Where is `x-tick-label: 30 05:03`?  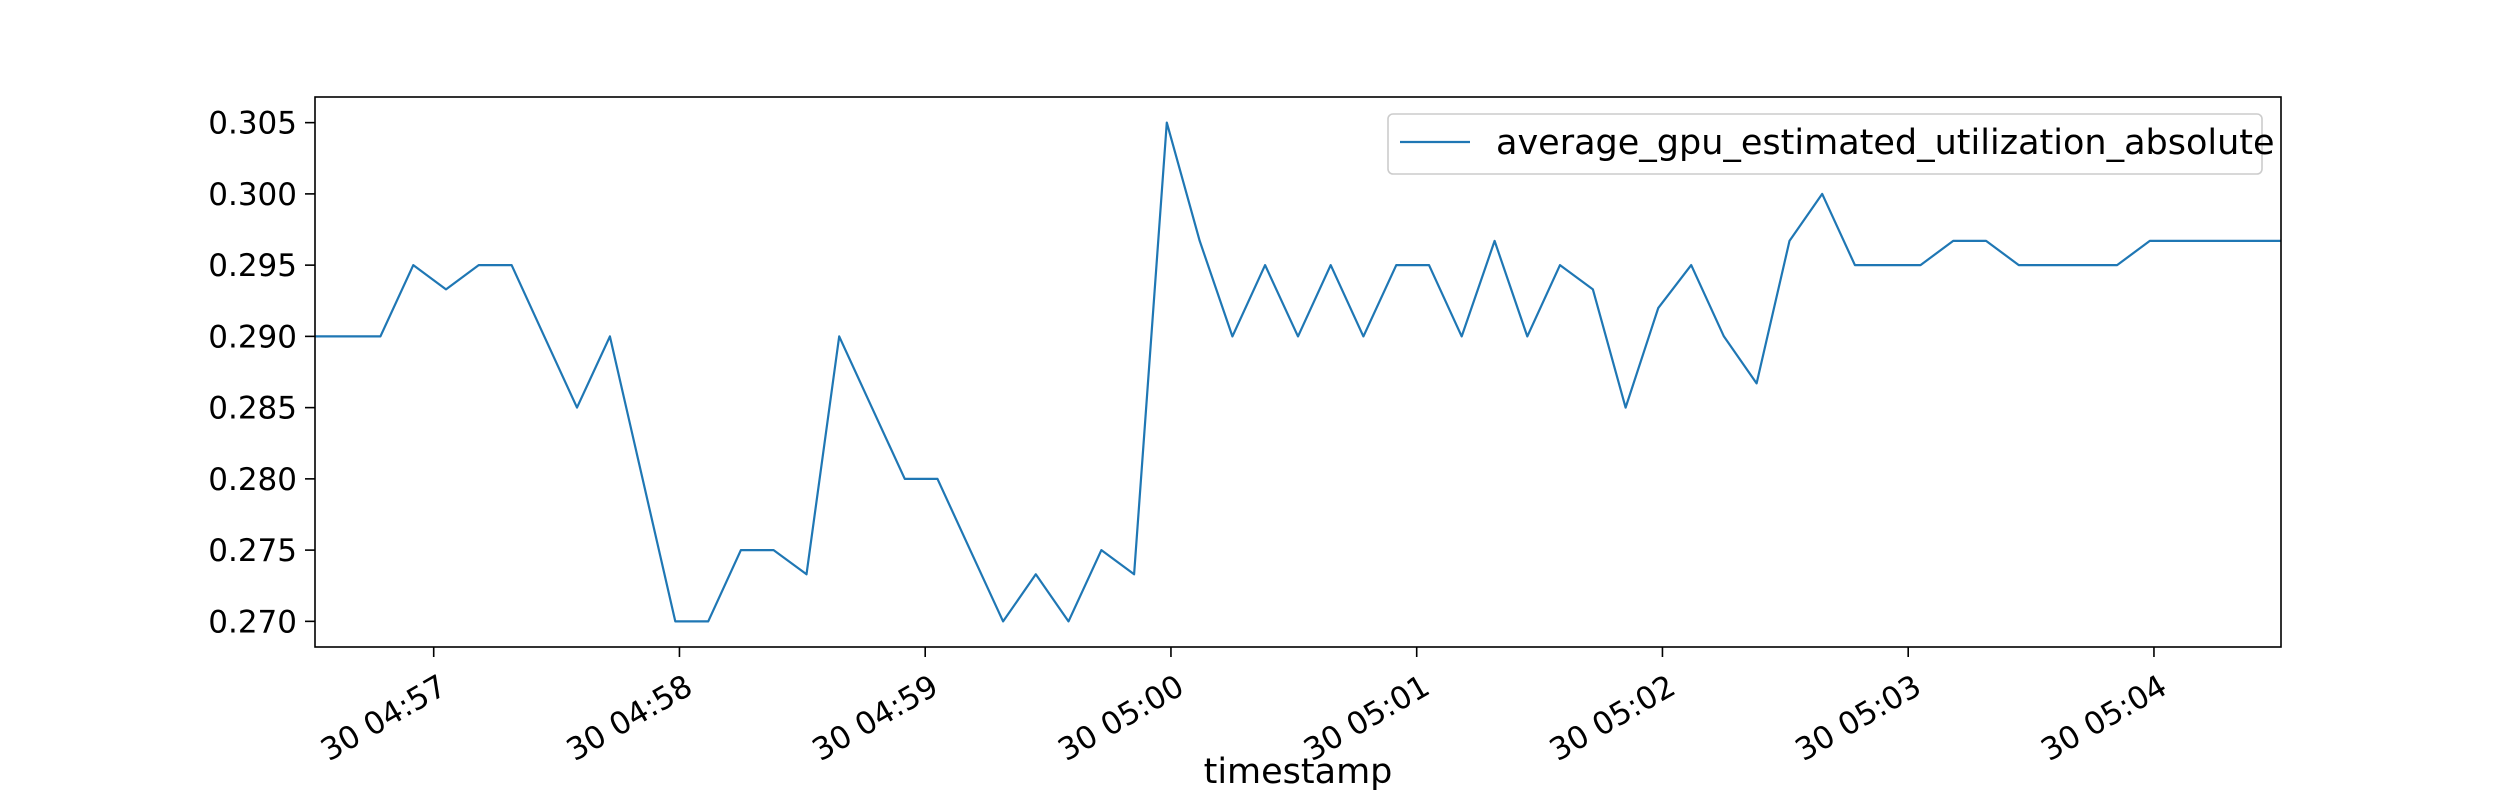
x-tick-label: 30 05:03 is located at coordinates (1858, 718).